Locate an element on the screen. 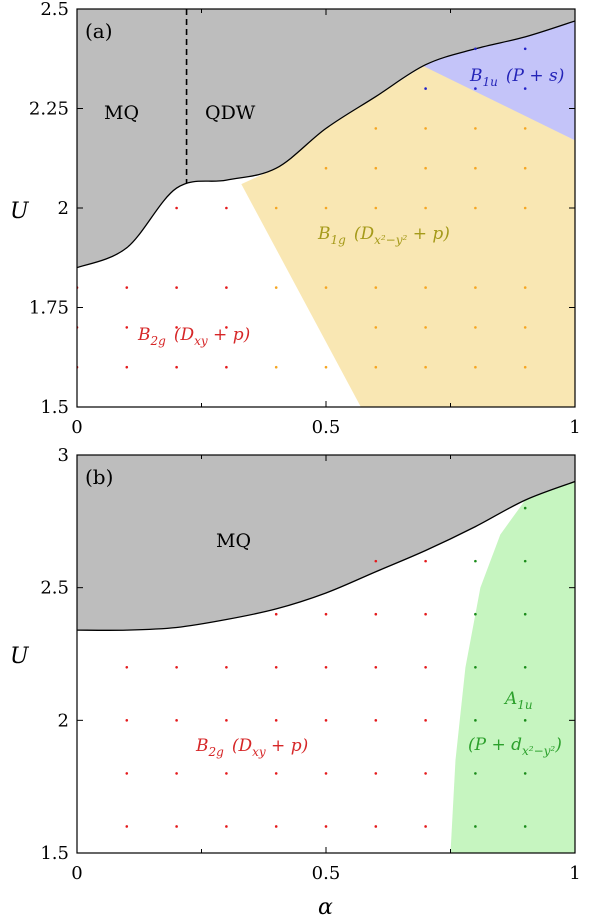  phase-label-b2g-a: B2g (Dxy + p) is located at coordinates (193, 336).